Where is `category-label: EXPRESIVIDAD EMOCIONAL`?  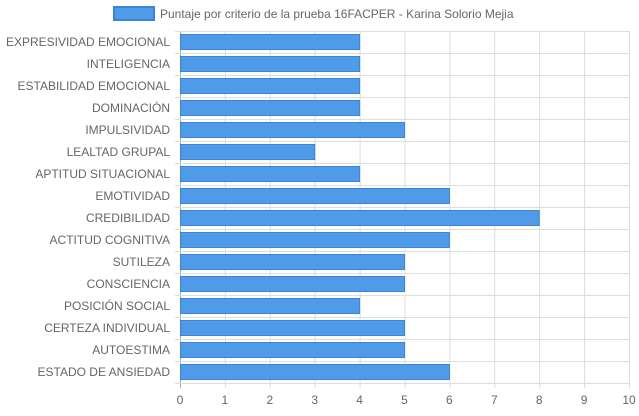
category-label: EXPRESIVIDAD EMOCIONAL is located at coordinates (88, 42).